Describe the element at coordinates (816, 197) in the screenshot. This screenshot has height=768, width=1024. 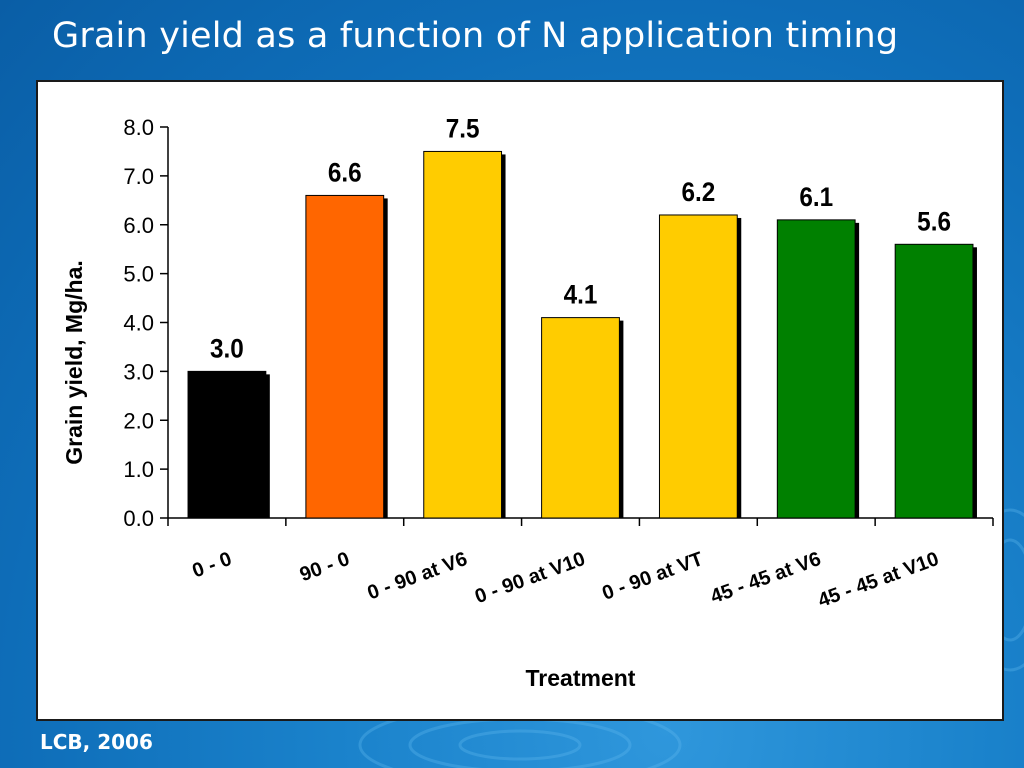
I see `data-label: 6.1` at that location.